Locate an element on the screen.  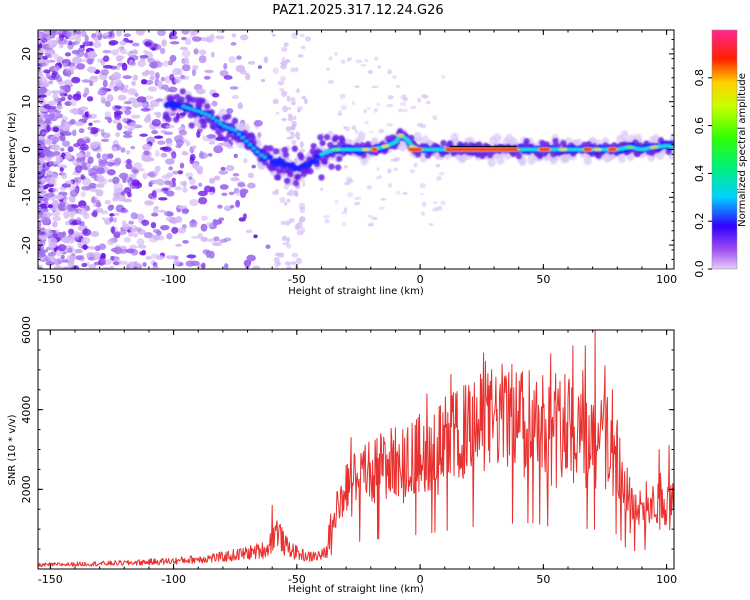
spectrogram-ytick-label: -10 is located at coordinates (26, 197).